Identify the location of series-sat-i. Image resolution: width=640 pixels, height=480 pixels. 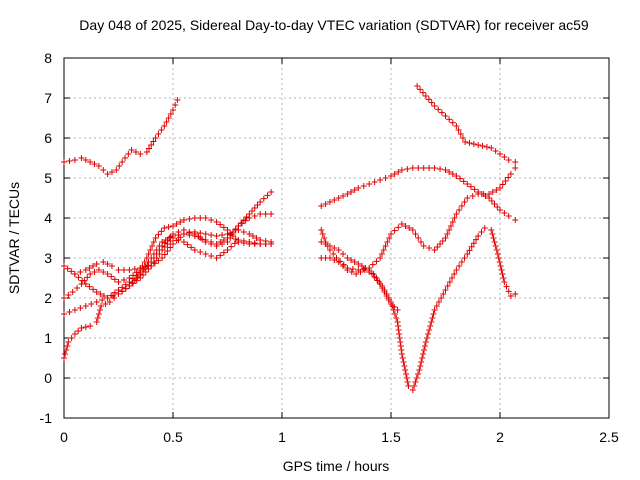
(418, 309).